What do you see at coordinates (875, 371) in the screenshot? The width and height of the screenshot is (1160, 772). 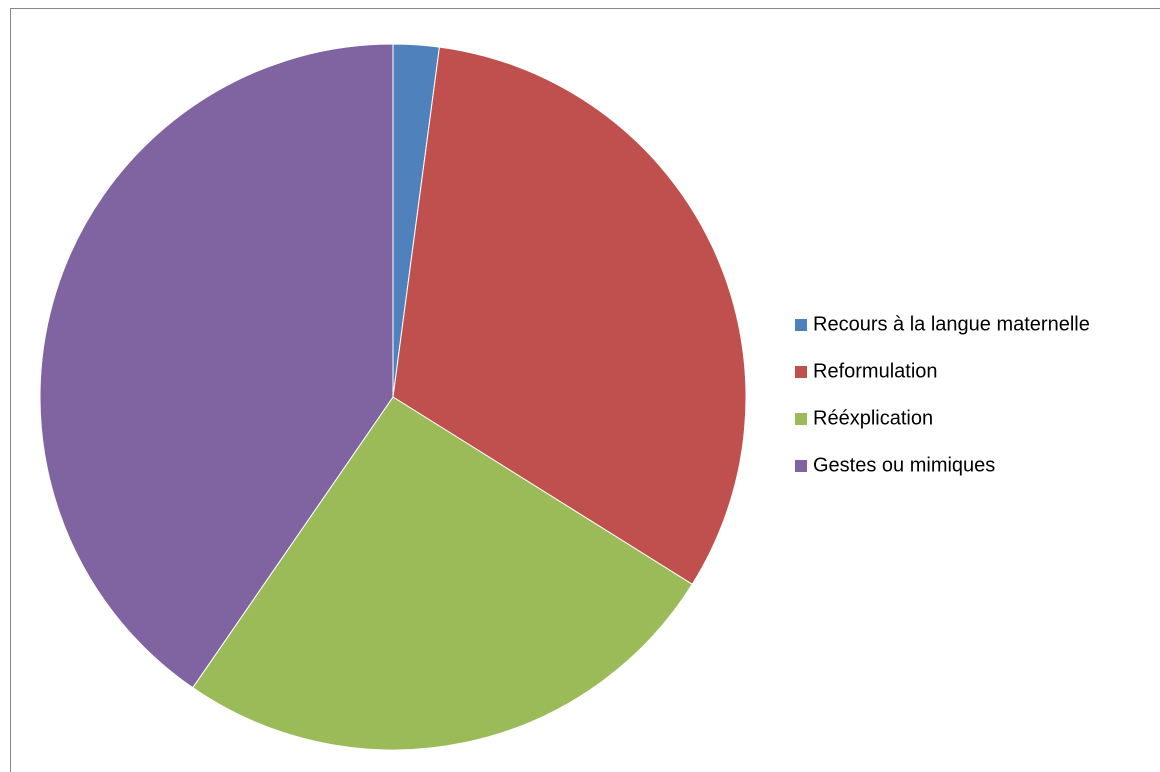 I see `legend-label: Reformulation` at bounding box center [875, 371].